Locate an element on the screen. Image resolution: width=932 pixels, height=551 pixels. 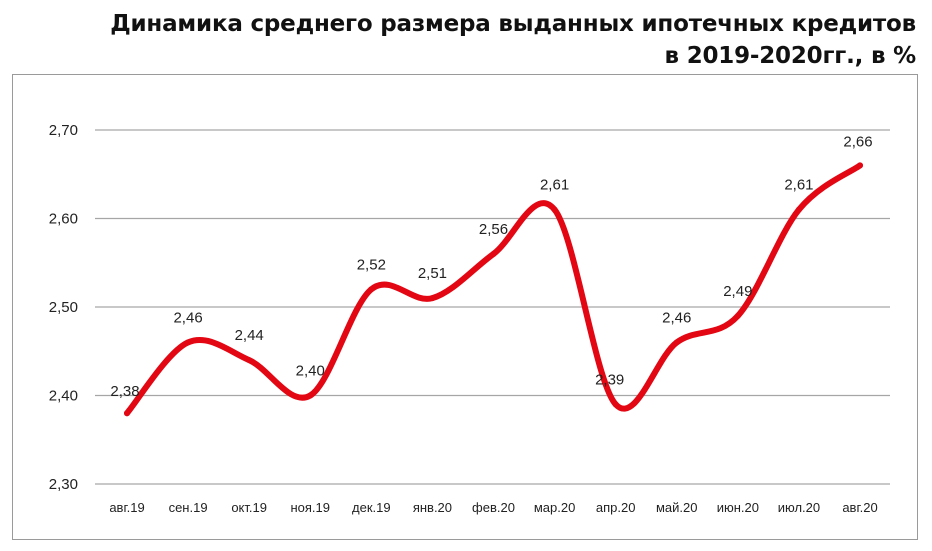
data-label: 2,44 is located at coordinates (249, 335).